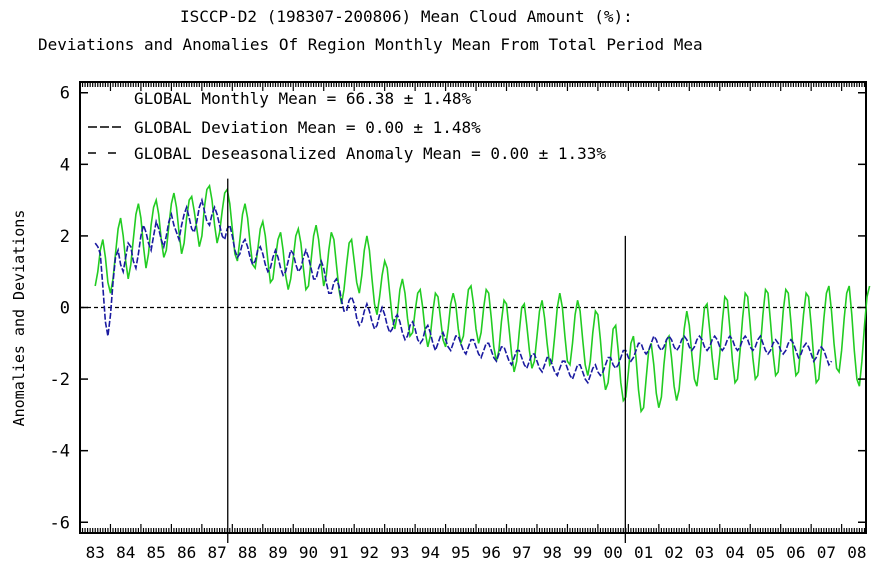 Image resolution: width=882 pixels, height=569 pixels. I want to click on legend-entry-1: GLOBAL Monthly Mean = 66.38 ± 1.48%, so click(303, 98).